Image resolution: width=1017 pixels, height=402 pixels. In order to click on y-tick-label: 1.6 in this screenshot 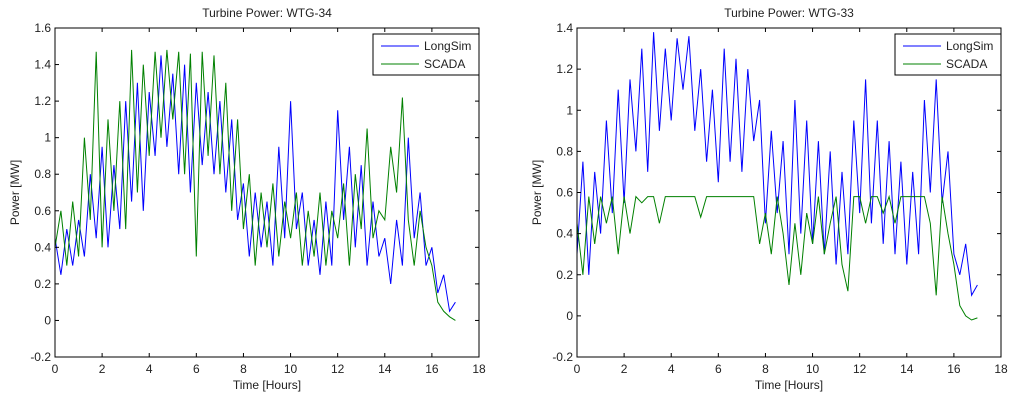, I will do `click(42, 28)`.